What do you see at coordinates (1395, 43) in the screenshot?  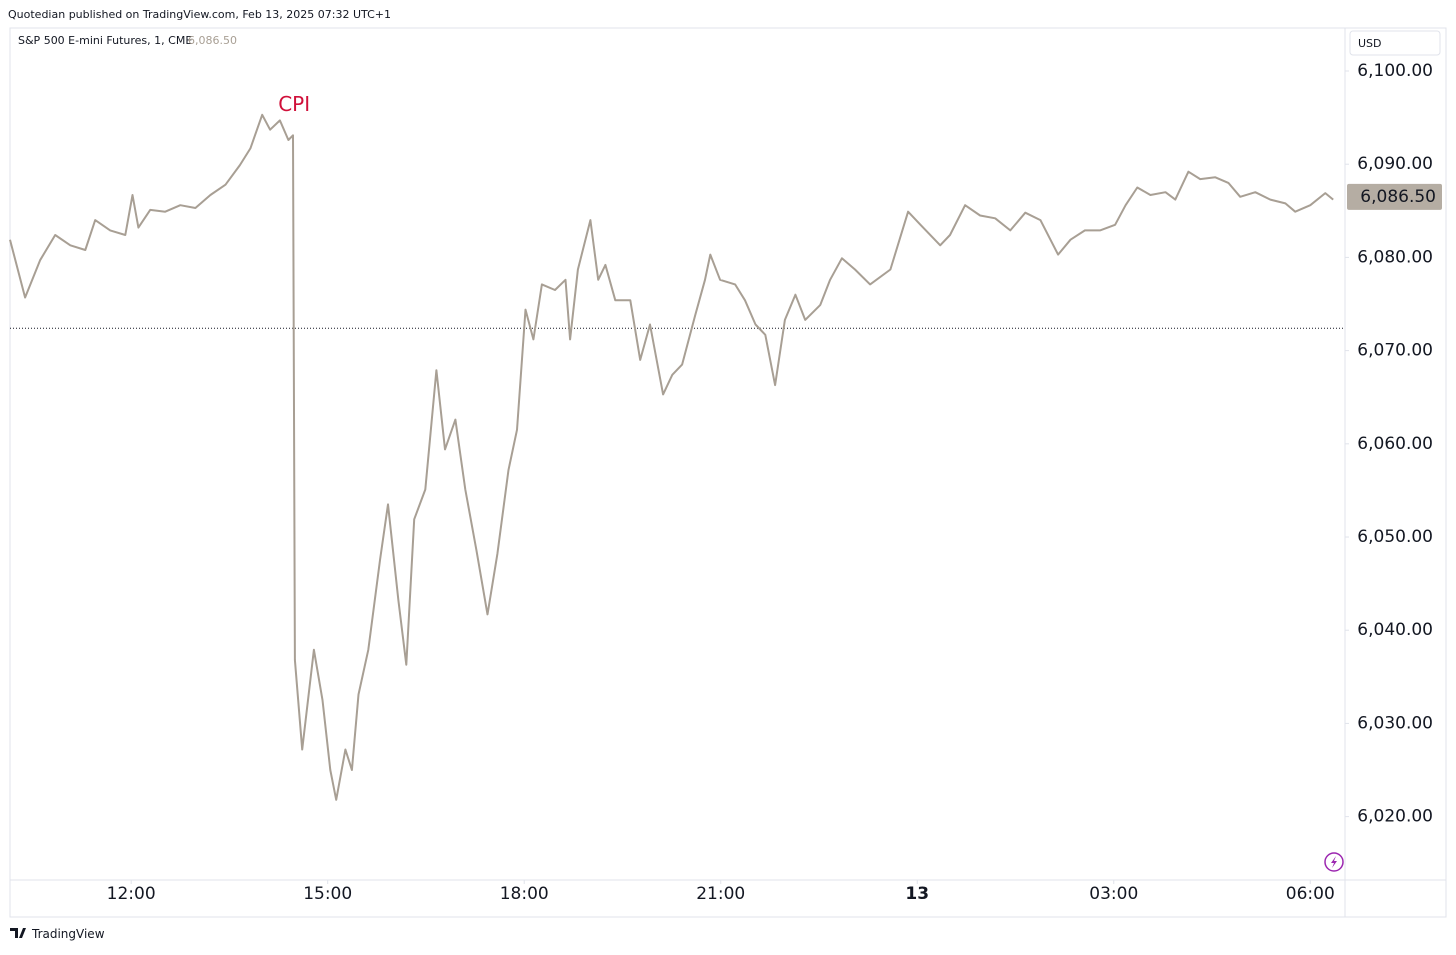 I see `currency-box` at bounding box center [1395, 43].